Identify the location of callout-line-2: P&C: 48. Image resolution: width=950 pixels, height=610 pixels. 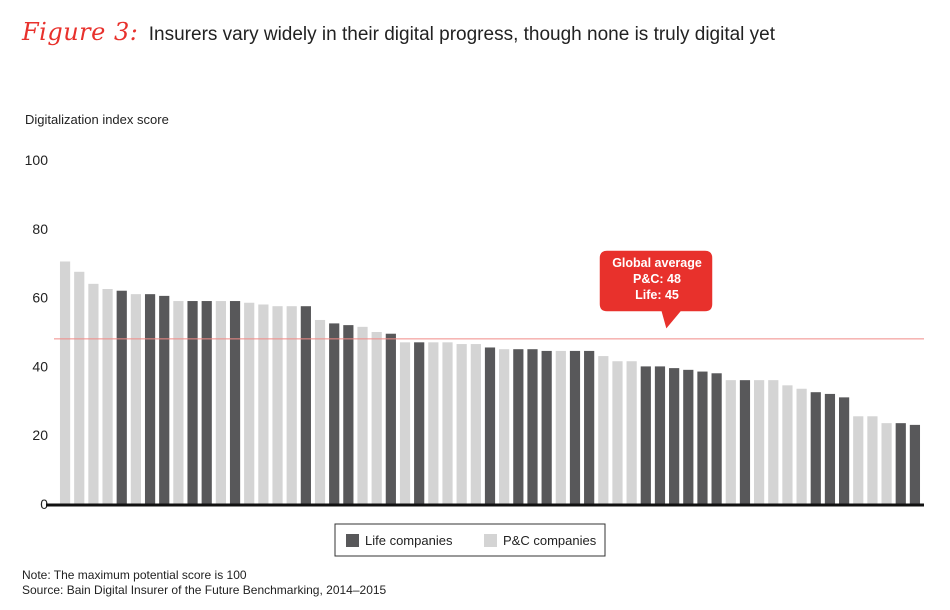
(657, 279).